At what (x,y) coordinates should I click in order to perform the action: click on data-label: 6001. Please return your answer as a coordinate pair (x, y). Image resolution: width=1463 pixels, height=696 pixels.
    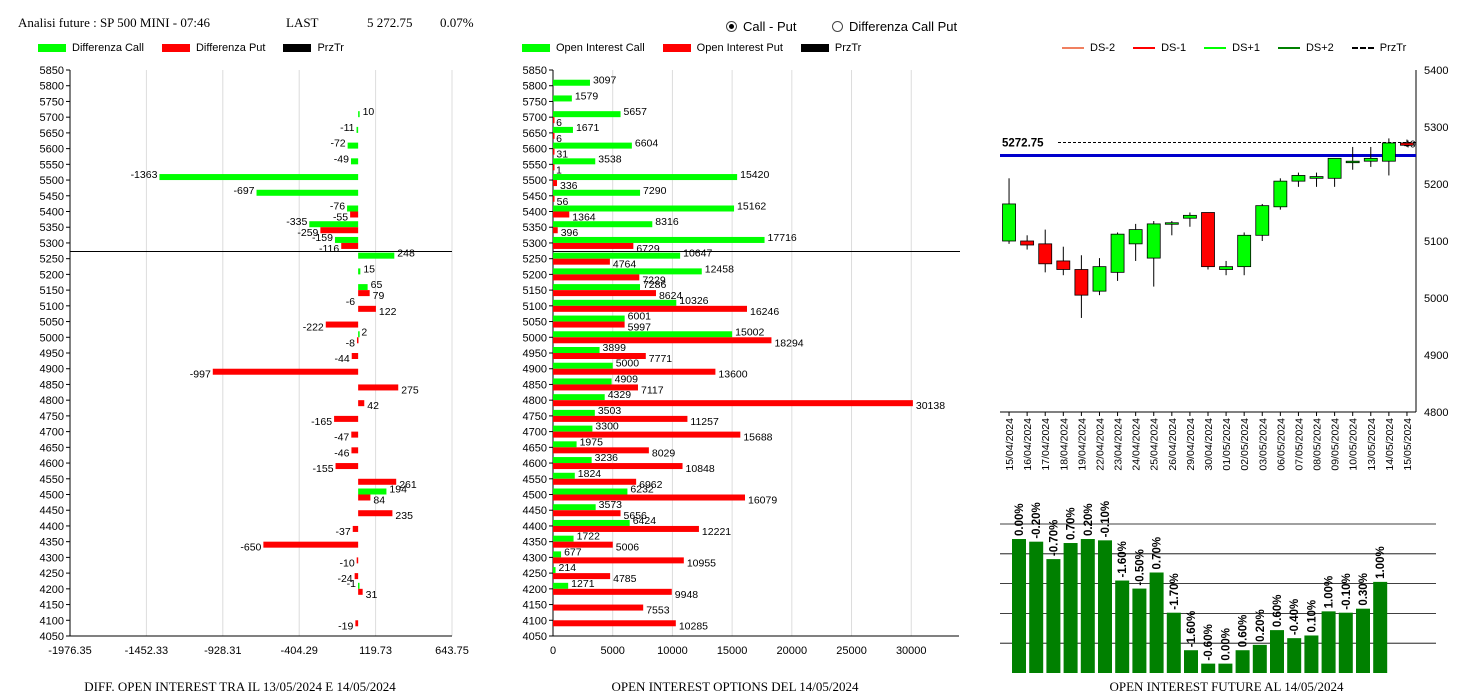
    Looking at the image, I should click on (640, 317).